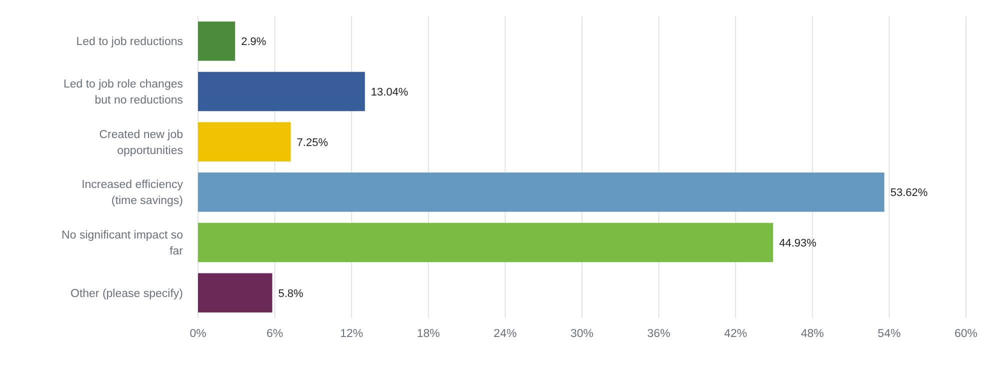 This screenshot has height=387, width=1000. Describe the element at coordinates (123, 92) in the screenshot. I see `y-tick-label: Led to job role changes but no reductions` at that location.